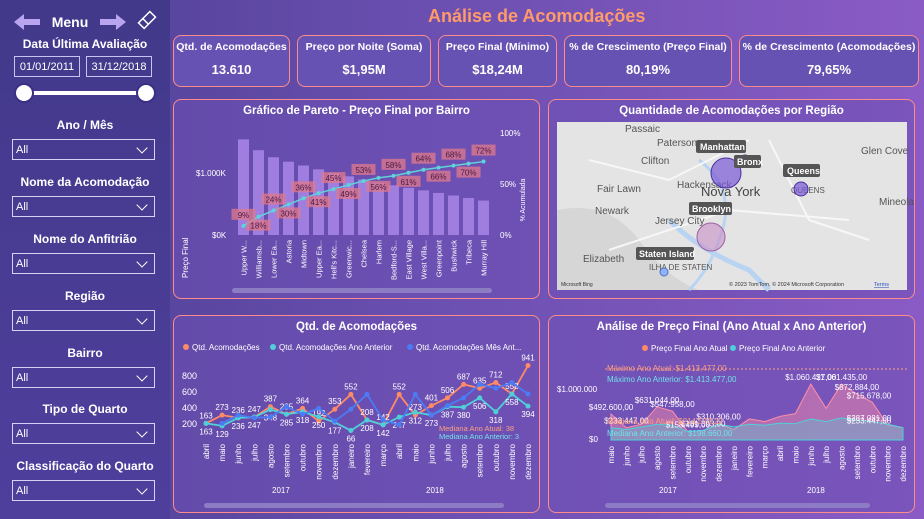 This screenshot has width=924, height=519. Describe the element at coordinates (757, 412) in the screenshot. I see `preco-area` at that location.